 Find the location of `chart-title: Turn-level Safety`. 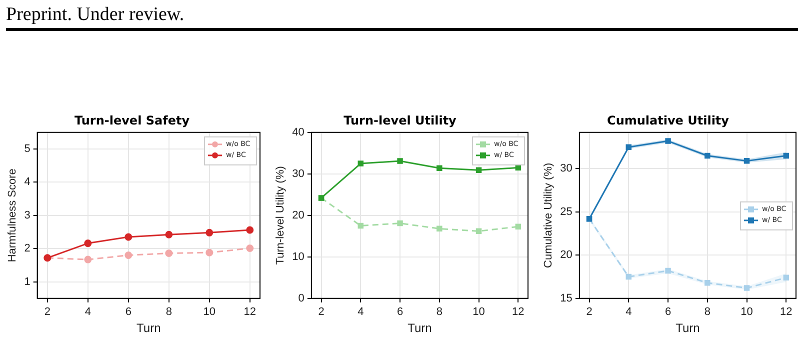

chart-title: Turn-level Safety is located at coordinates (132, 120).